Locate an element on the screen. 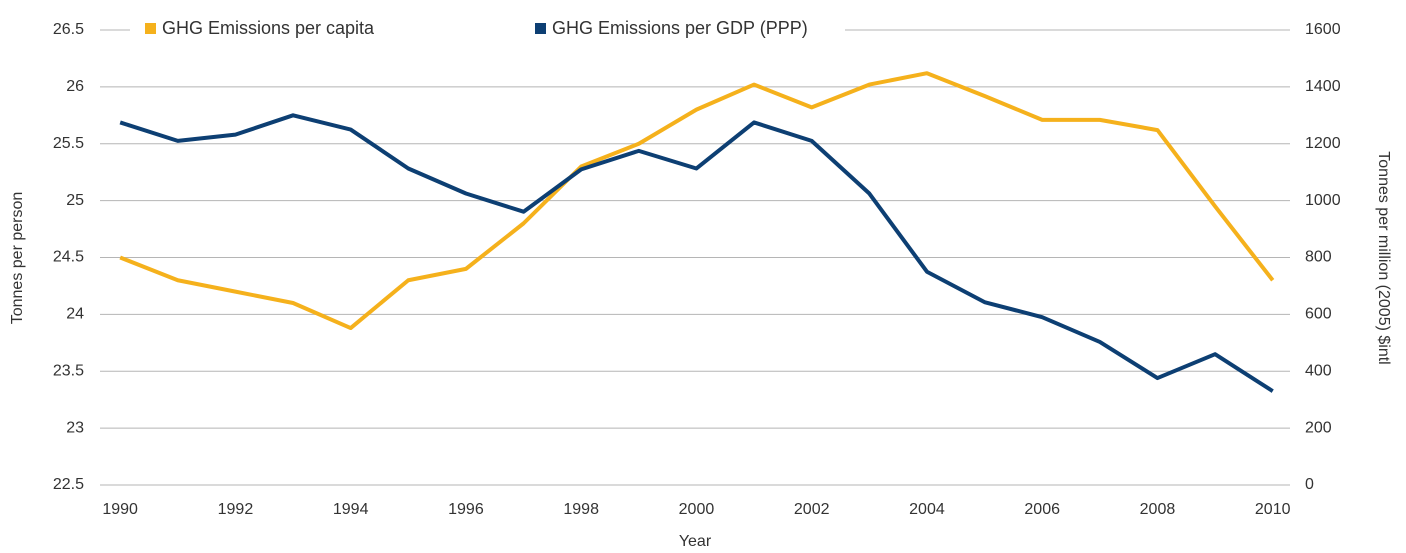  x-tick-label: 2002 is located at coordinates (812, 509).